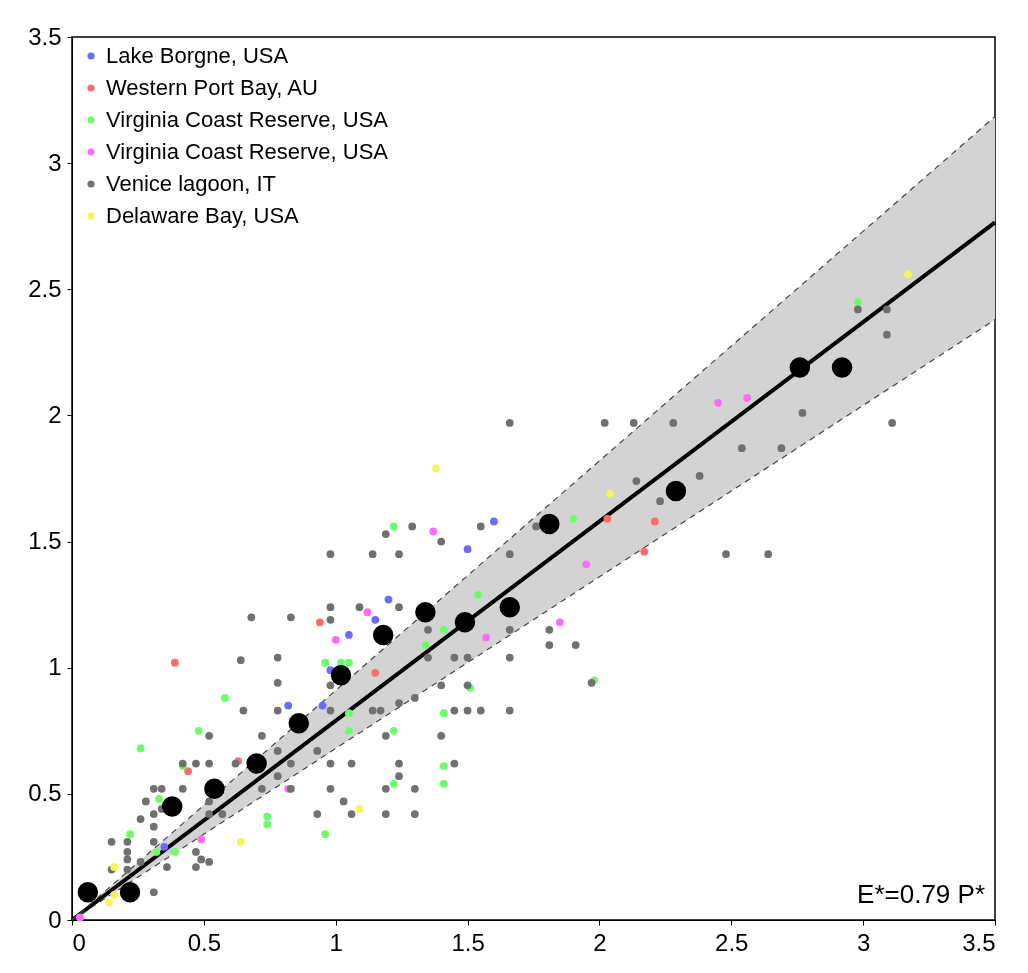  I want to click on x-tick-label: 0, so click(79, 942).